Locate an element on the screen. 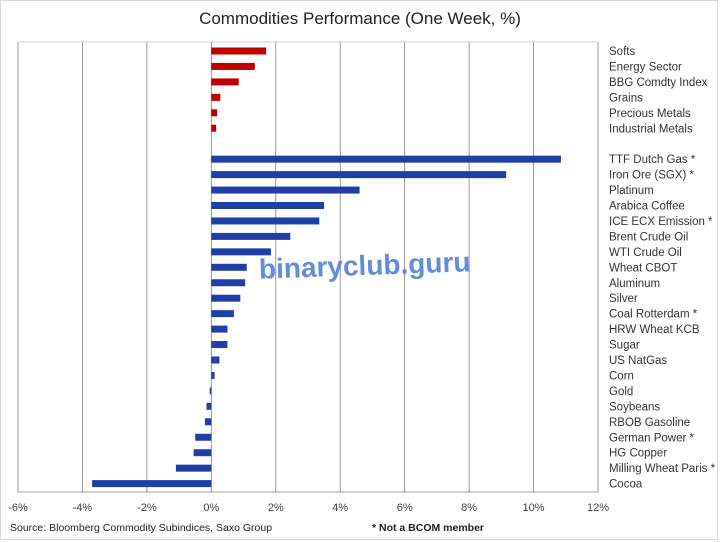 Image resolution: width=720 pixels, height=542 pixels. x-tick-label: 12% is located at coordinates (598, 508).